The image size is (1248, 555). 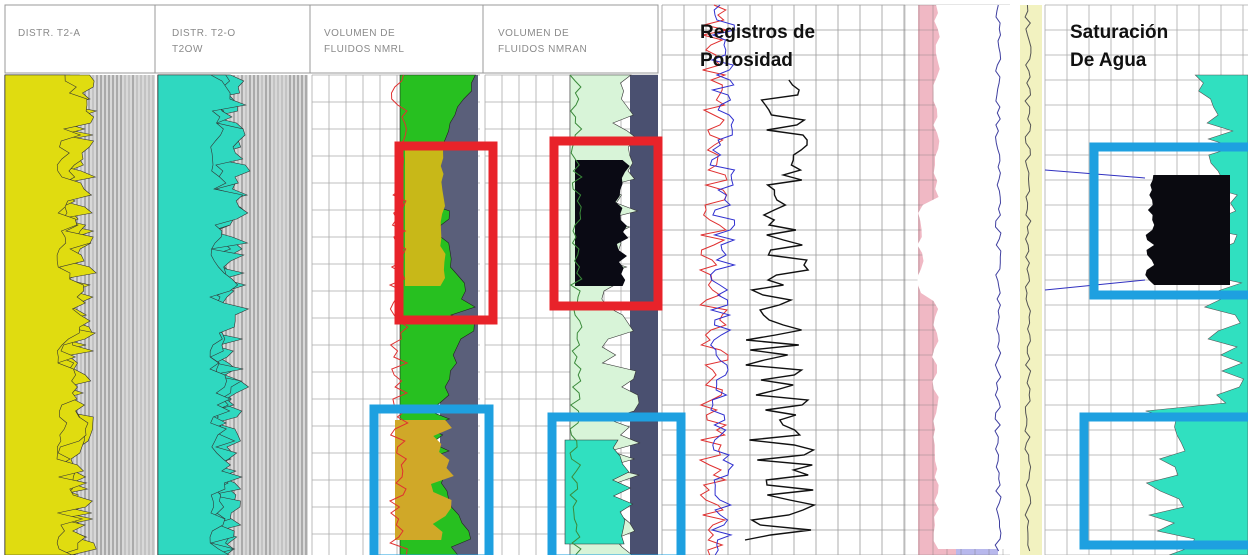 What do you see at coordinates (364, 49) in the screenshot?
I see `header-label: FLUIDOS NMRL` at bounding box center [364, 49].